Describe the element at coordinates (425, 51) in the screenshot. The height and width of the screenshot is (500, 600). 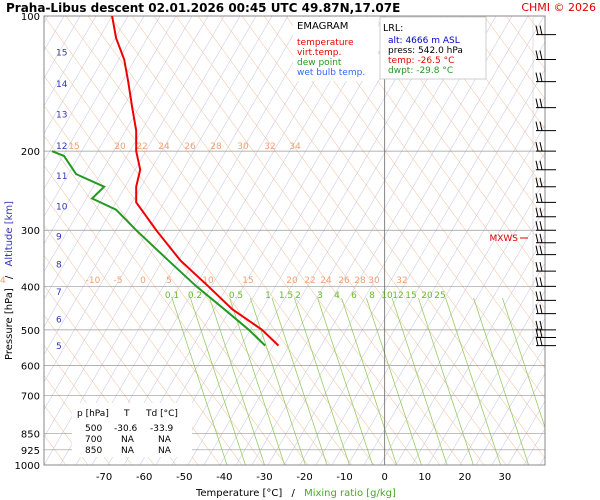
I see `lrl-press: press: 542.0 hPa` at that location.